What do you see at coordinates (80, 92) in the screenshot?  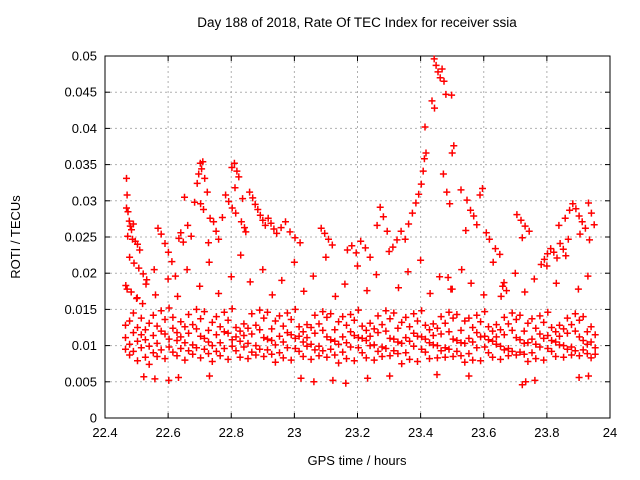 I see `y-tick-label: 0.045` at bounding box center [80, 92].